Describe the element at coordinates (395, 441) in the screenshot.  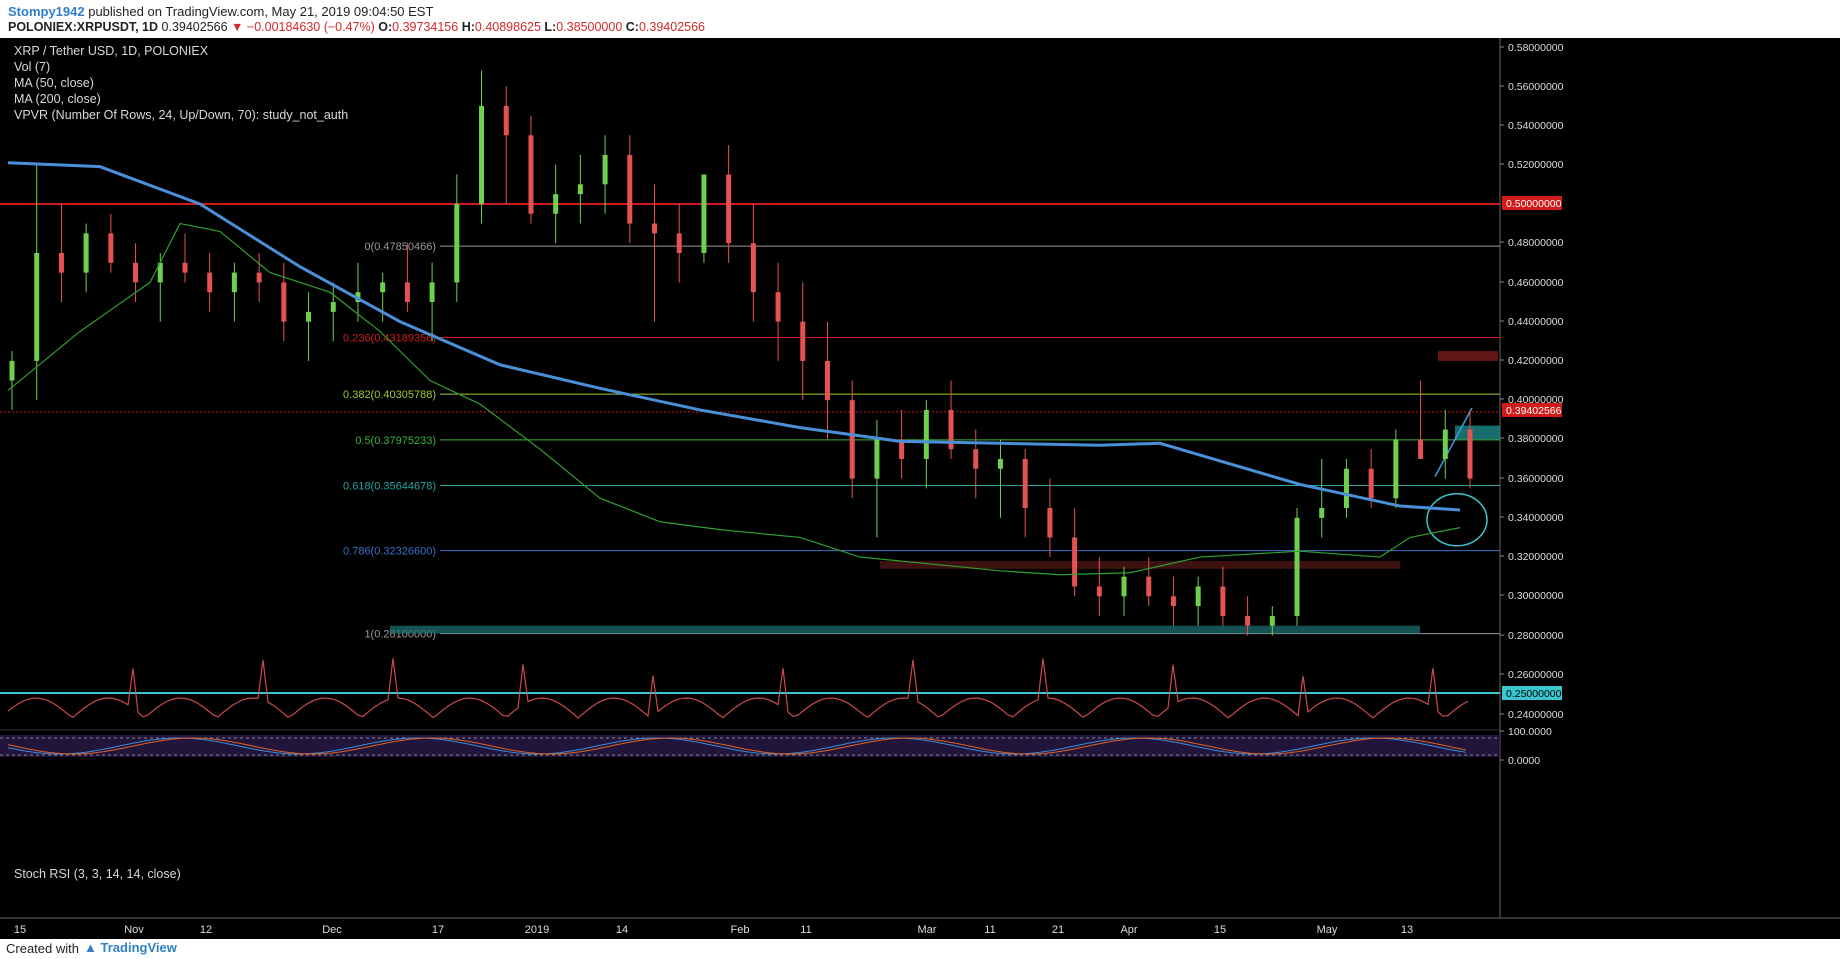
I see `fib-level-label: 0.5(0.37975233)` at that location.